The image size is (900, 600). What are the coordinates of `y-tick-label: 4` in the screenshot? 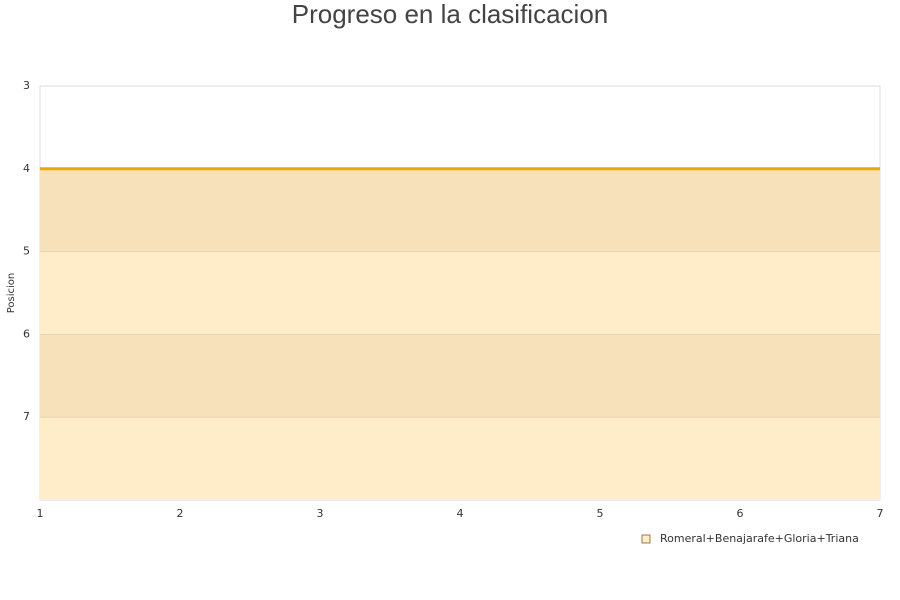 It's located at (26, 168).